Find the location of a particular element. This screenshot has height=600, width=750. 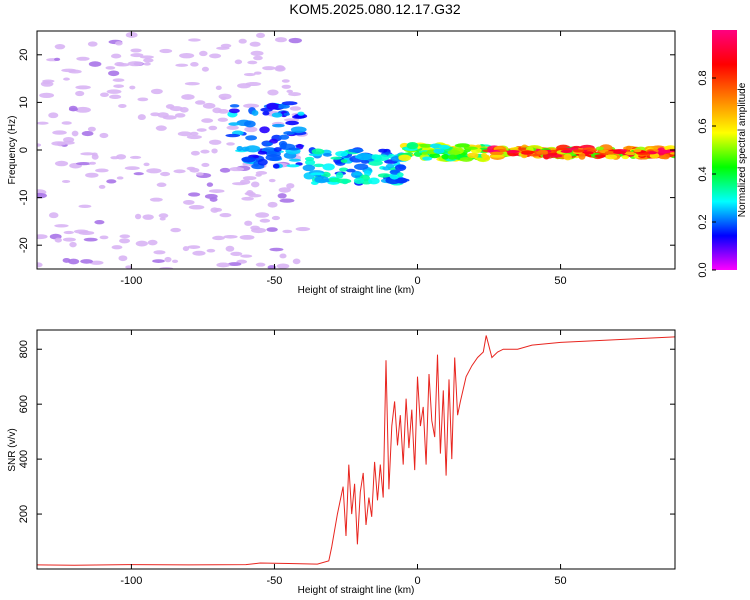

spectrogram-x-tick-label: 50 is located at coordinates (560, 281).